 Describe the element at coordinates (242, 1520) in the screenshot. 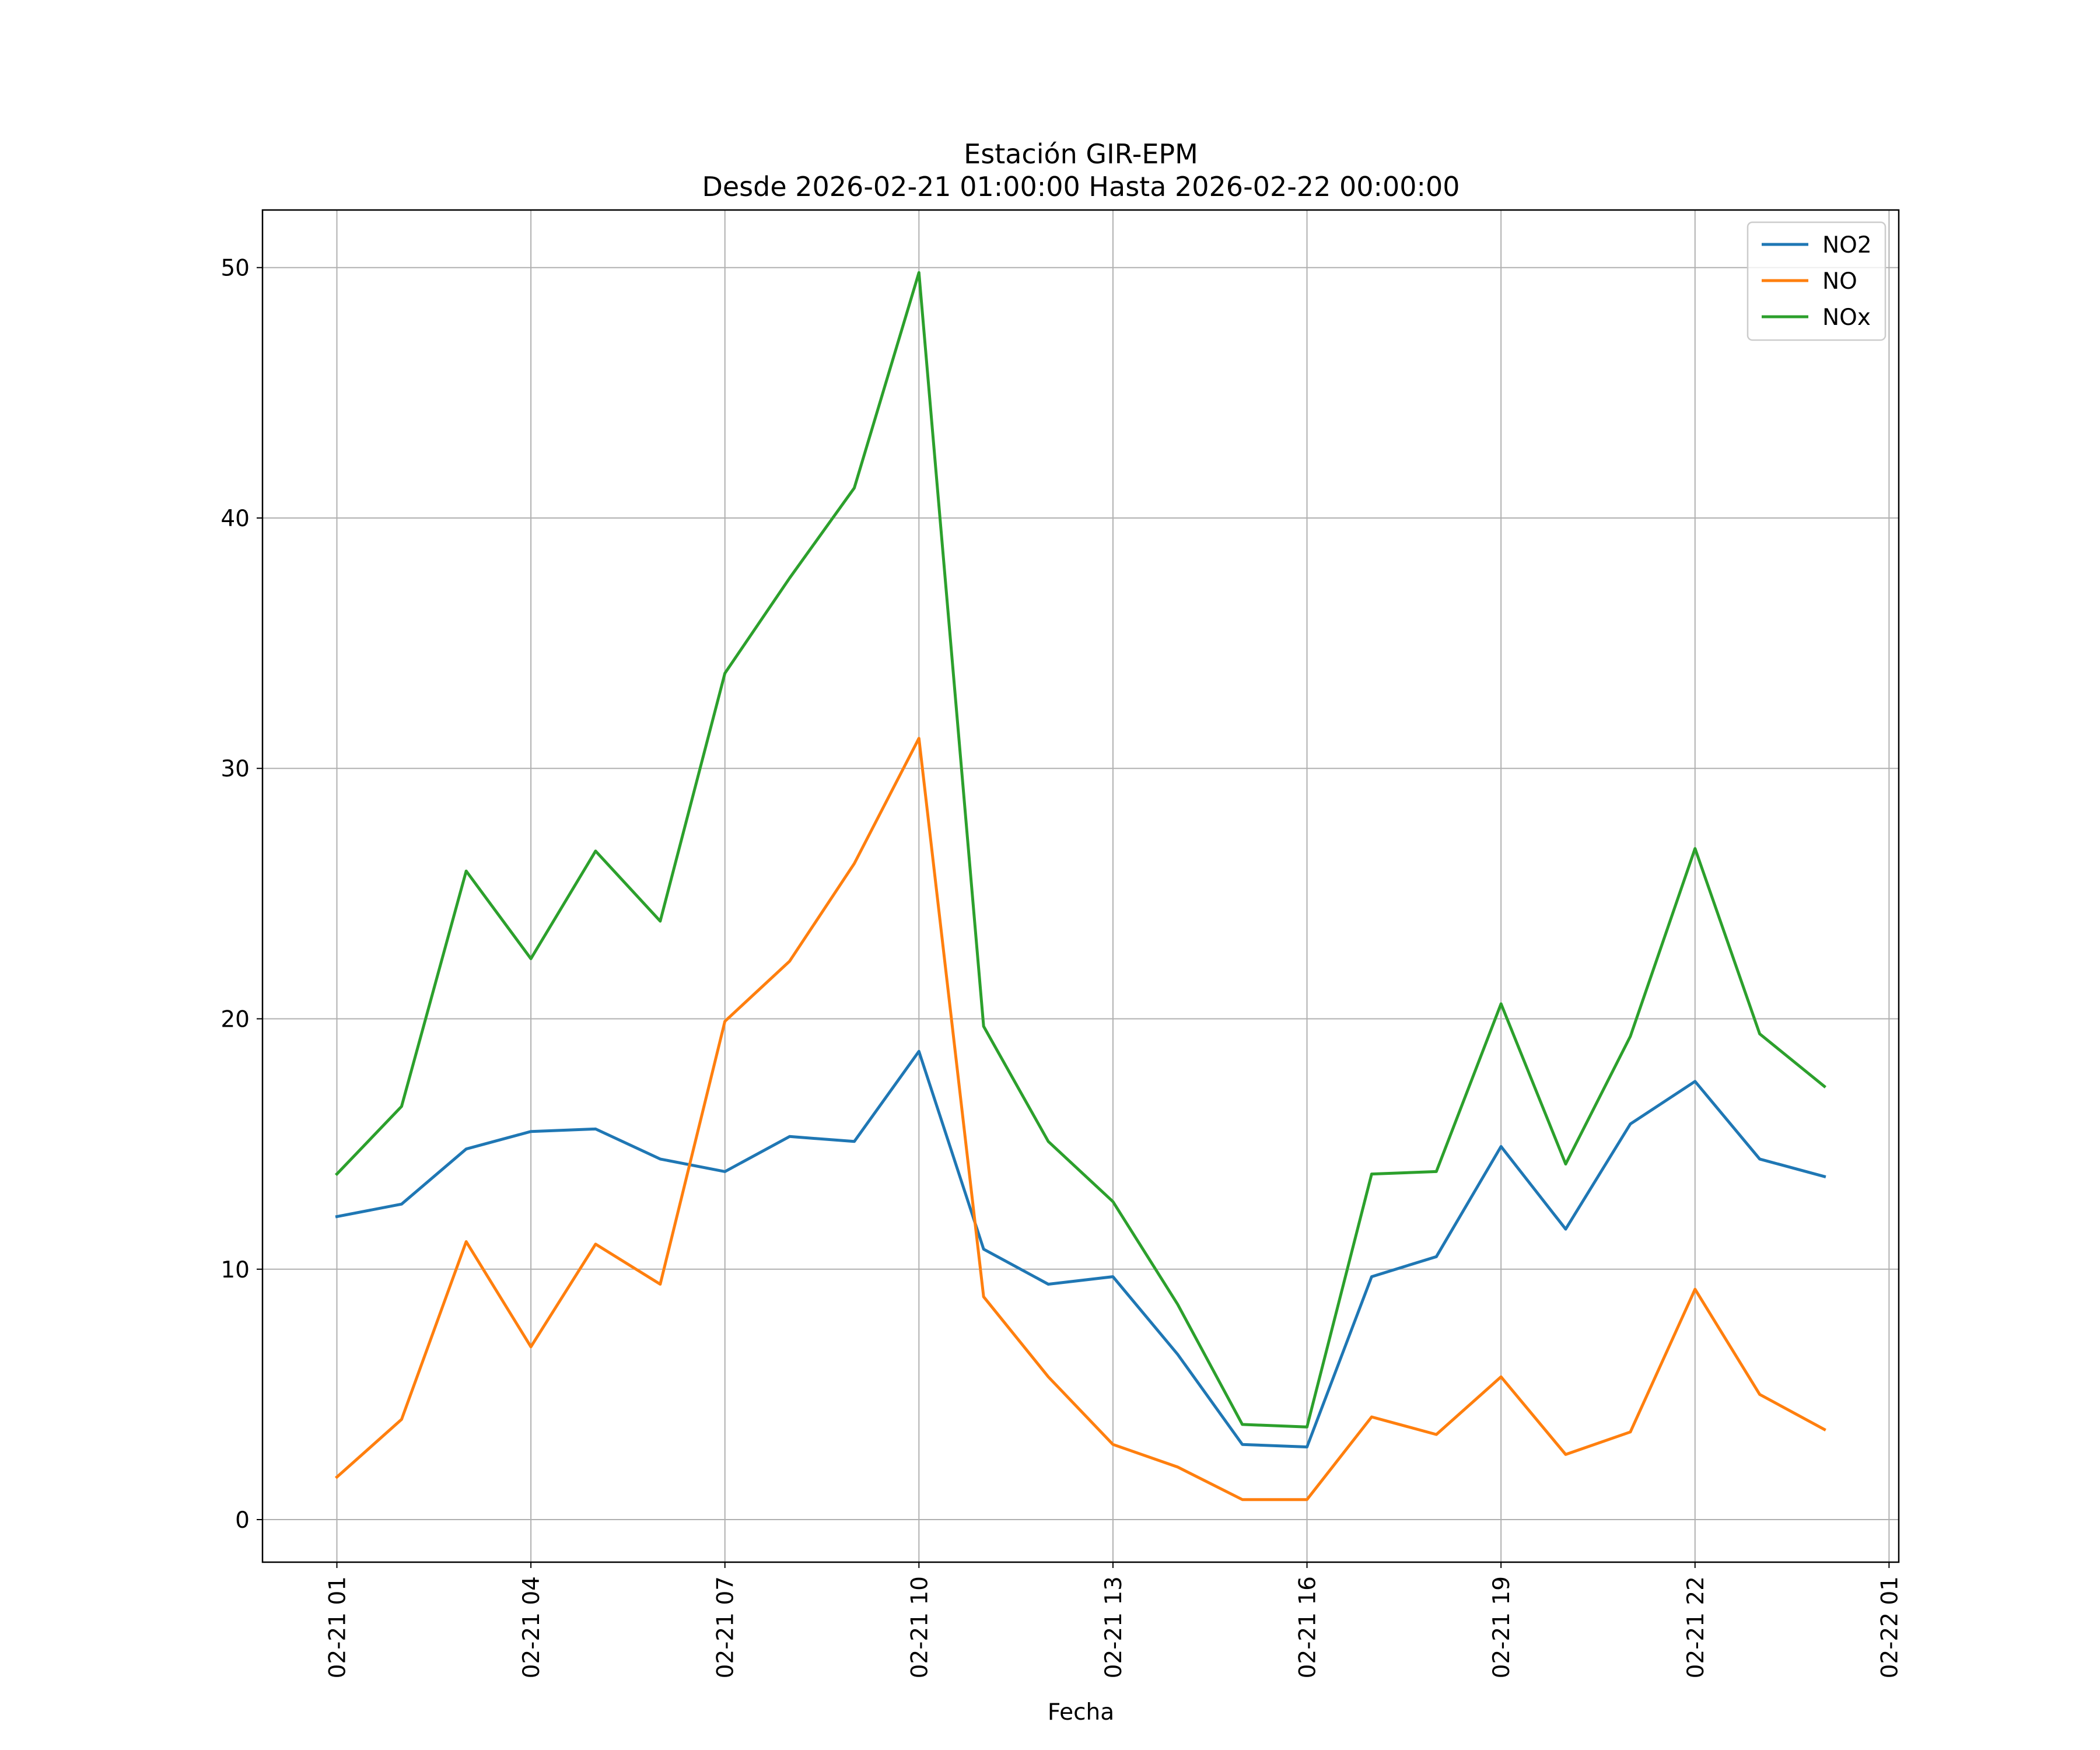

I see `y-tick-label-0: 0` at that location.